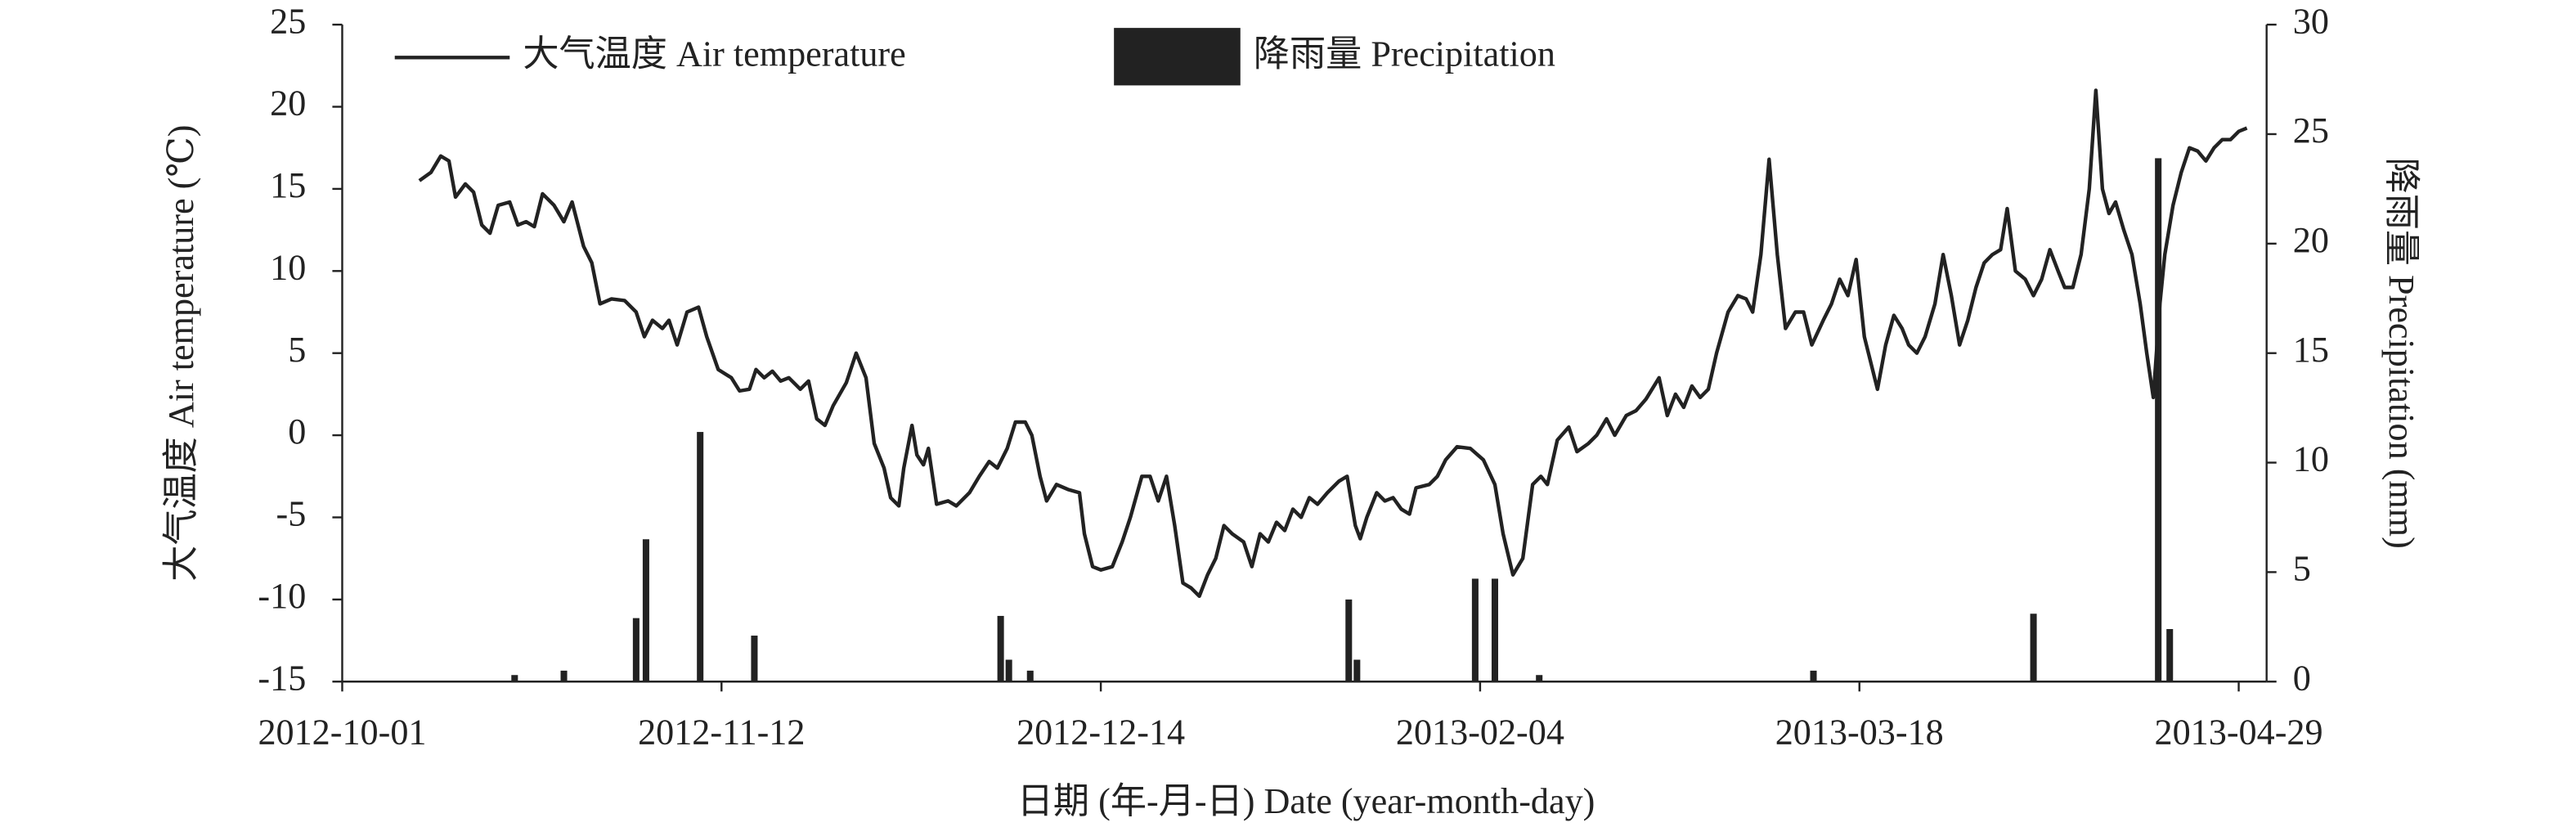  I want to click on y-tick-label: 15, so click(288, 185).